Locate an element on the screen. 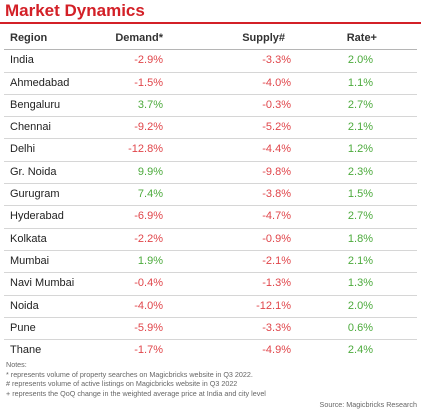 The width and height of the screenshot is (421, 412). cell-supply: -1.3% is located at coordinates (276, 283).